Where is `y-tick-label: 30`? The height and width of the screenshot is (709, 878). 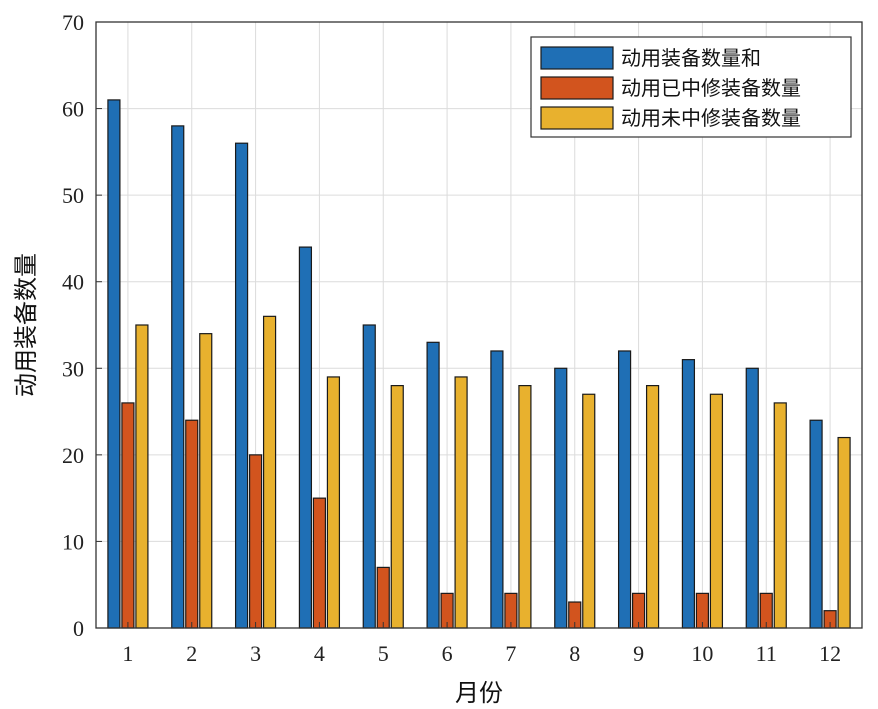 y-tick-label: 30 is located at coordinates (73, 368).